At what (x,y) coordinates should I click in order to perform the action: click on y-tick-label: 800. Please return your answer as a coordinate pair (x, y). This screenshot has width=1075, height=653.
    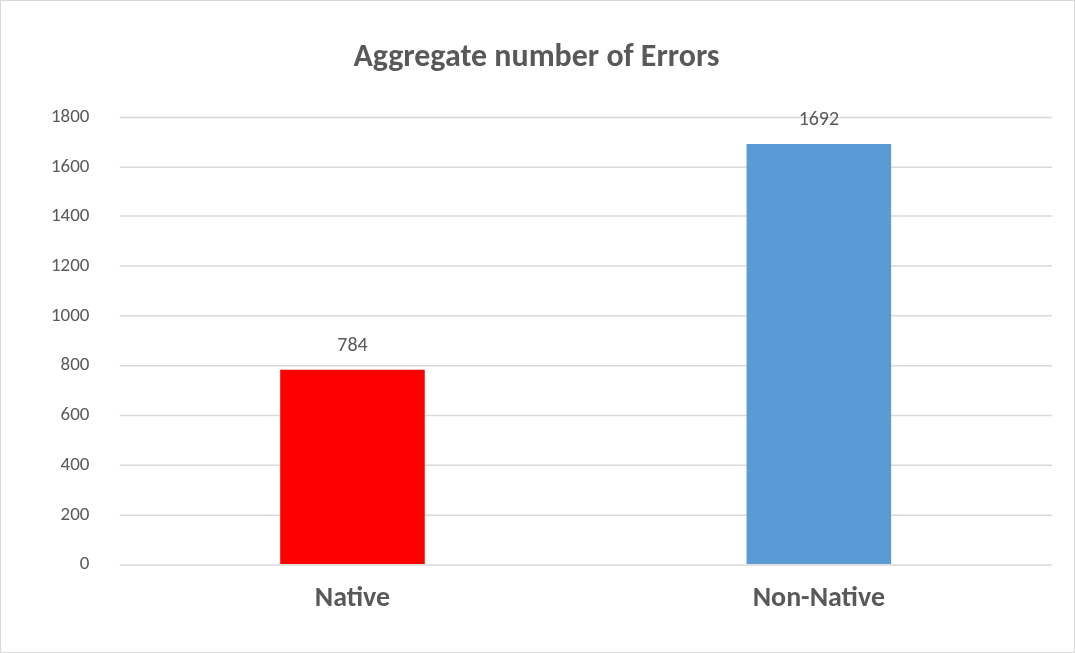
    Looking at the image, I should click on (75, 364).